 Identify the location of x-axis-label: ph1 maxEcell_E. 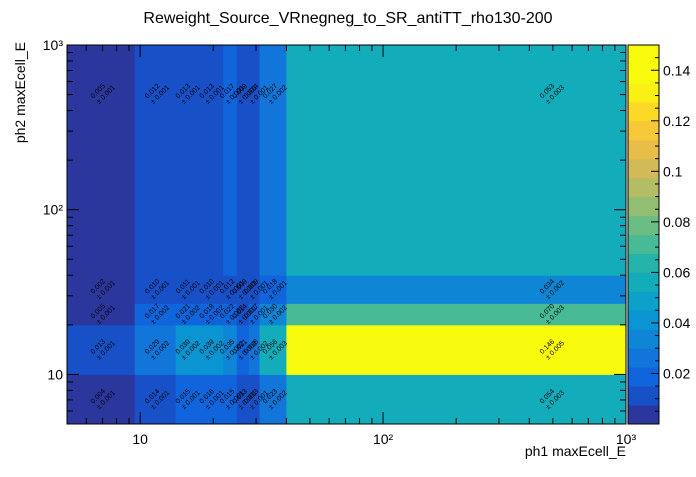
(575, 451).